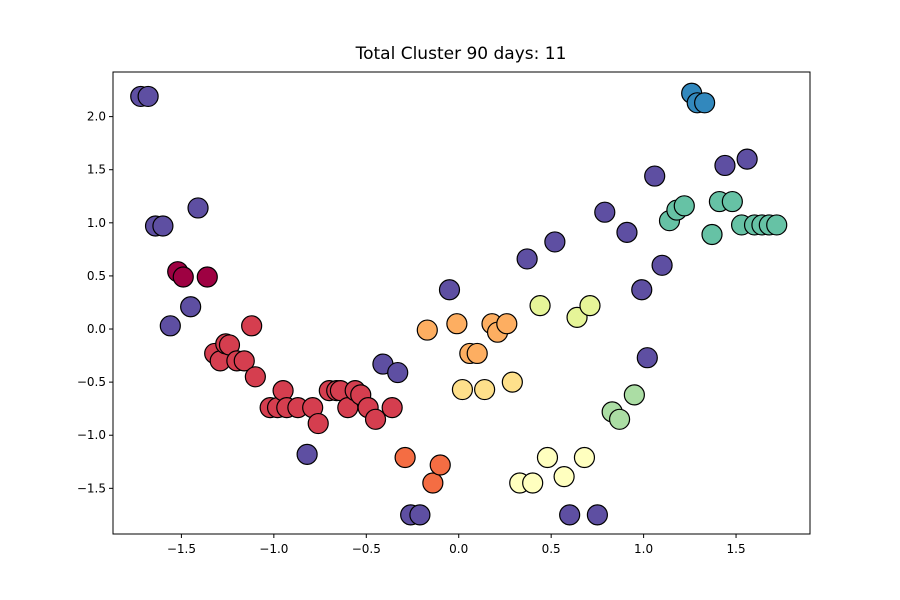 The image size is (900, 600). What do you see at coordinates (91, 488) in the screenshot?
I see `y-tick-label: −1.5` at bounding box center [91, 488].